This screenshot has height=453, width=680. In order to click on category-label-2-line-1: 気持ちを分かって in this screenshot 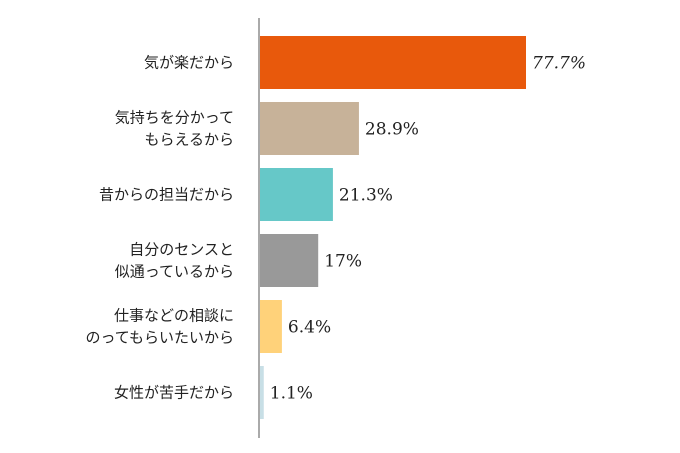, I will do `click(174, 118)`.